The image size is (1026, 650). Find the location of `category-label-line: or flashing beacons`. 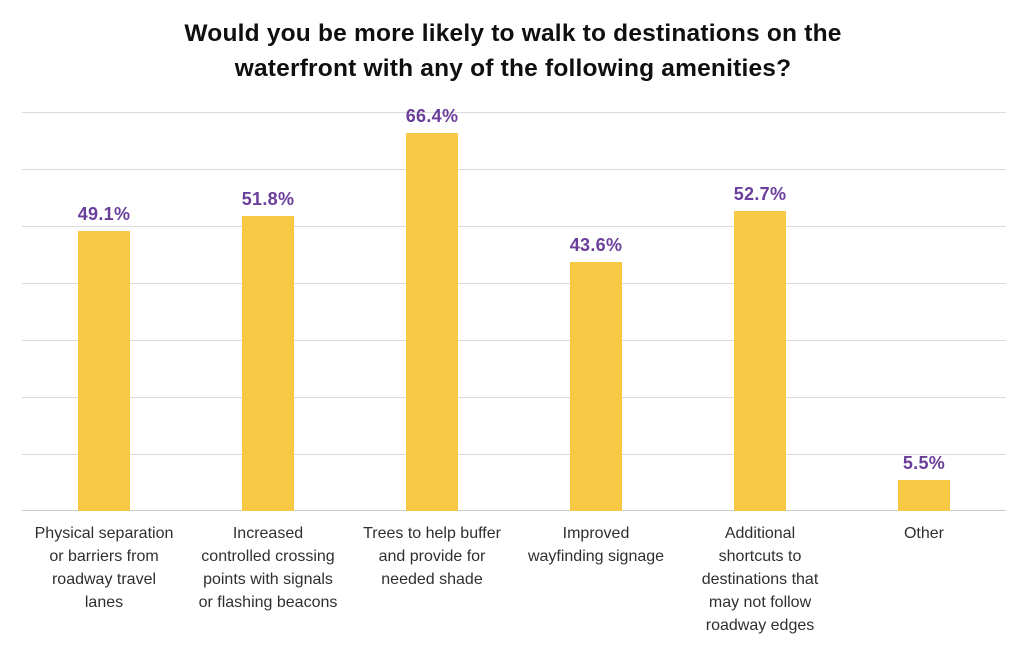

category-label-line: or flashing beacons is located at coordinates (268, 602).